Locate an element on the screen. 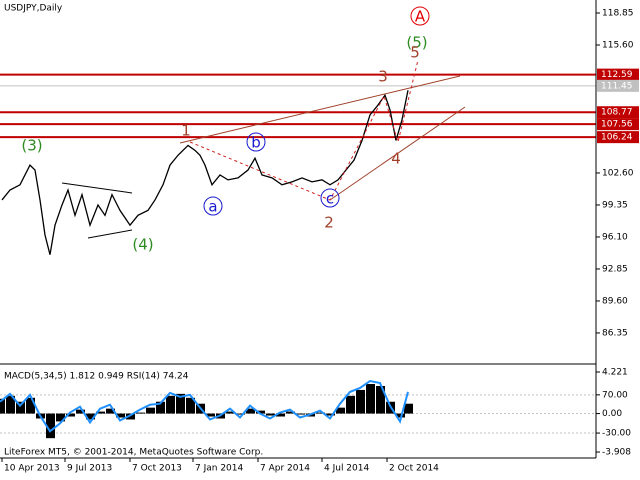 Image resolution: width=640 pixels, height=480 pixels. y-tick-label: 99.35 is located at coordinates (615, 205).